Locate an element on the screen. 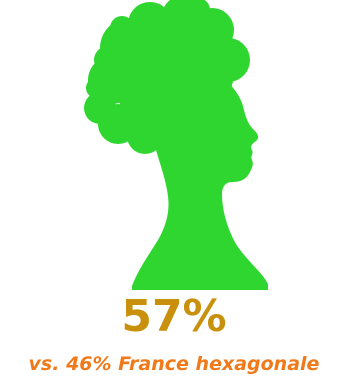 The width and height of the screenshot is (348, 385). stat-value: 57% is located at coordinates (174, 316).